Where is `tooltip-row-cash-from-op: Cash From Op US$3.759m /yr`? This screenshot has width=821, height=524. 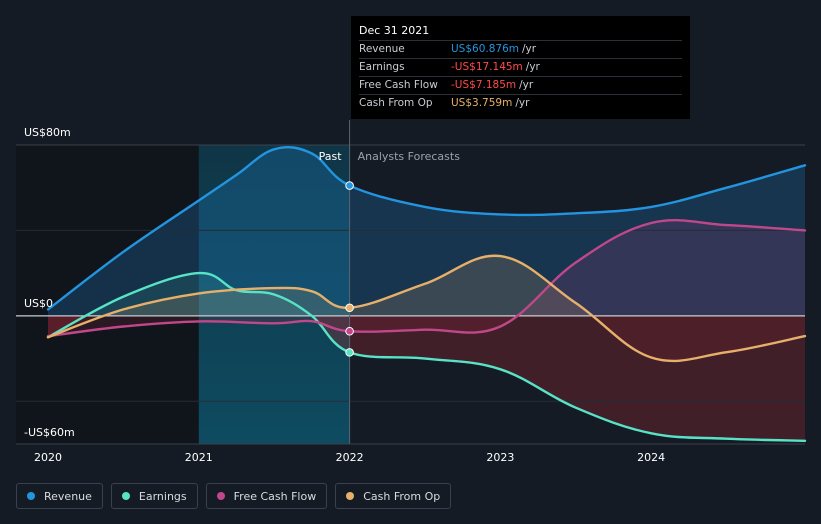
tooltip-row-cash-from-op: Cash From Op US$3.759m /yr is located at coordinates (520, 103).